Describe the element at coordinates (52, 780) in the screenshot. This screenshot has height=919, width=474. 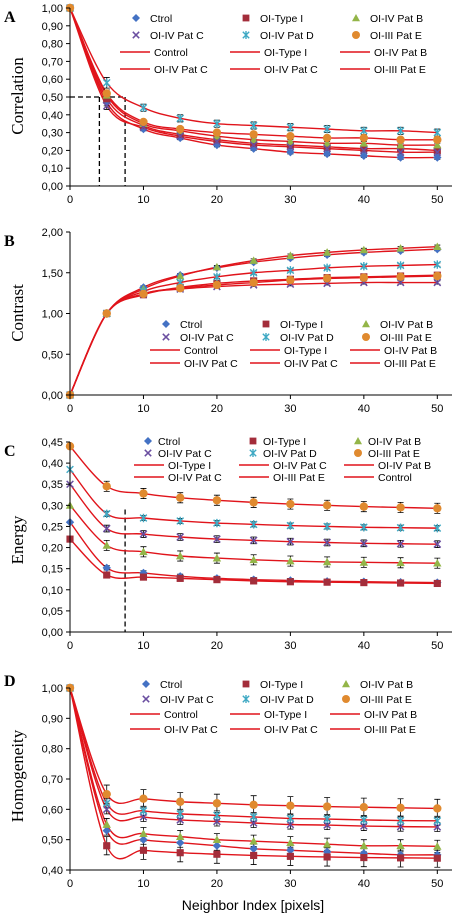
I see `y-tick-label: 0,70` at that location.